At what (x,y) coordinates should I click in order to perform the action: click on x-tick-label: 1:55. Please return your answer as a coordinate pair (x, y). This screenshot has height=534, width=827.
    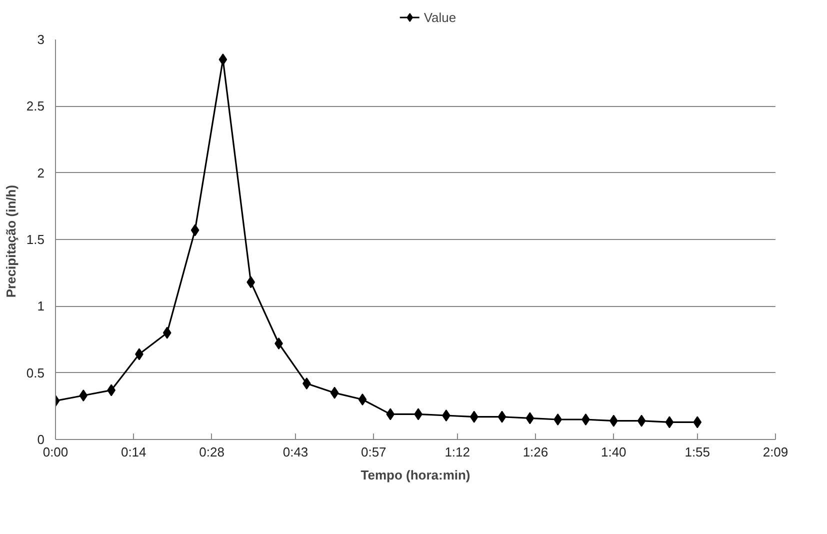
    Looking at the image, I should click on (697, 452).